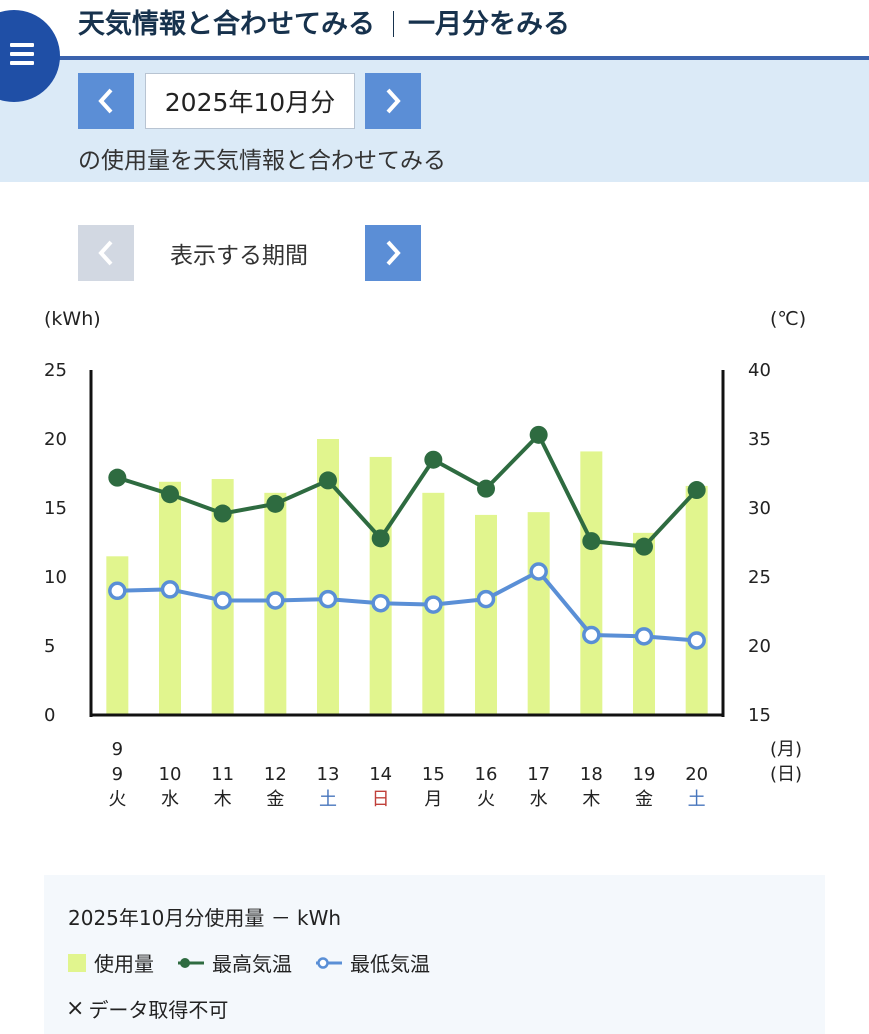 This screenshot has height=1034, width=869. What do you see at coordinates (759, 577) in the screenshot?
I see `right-tick-label: 25` at bounding box center [759, 577].